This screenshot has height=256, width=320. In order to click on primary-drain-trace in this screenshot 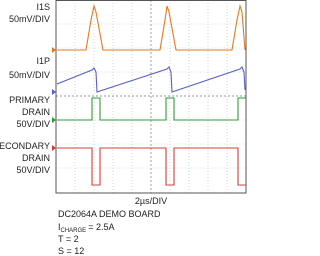, I will do `click(151, 109)`.